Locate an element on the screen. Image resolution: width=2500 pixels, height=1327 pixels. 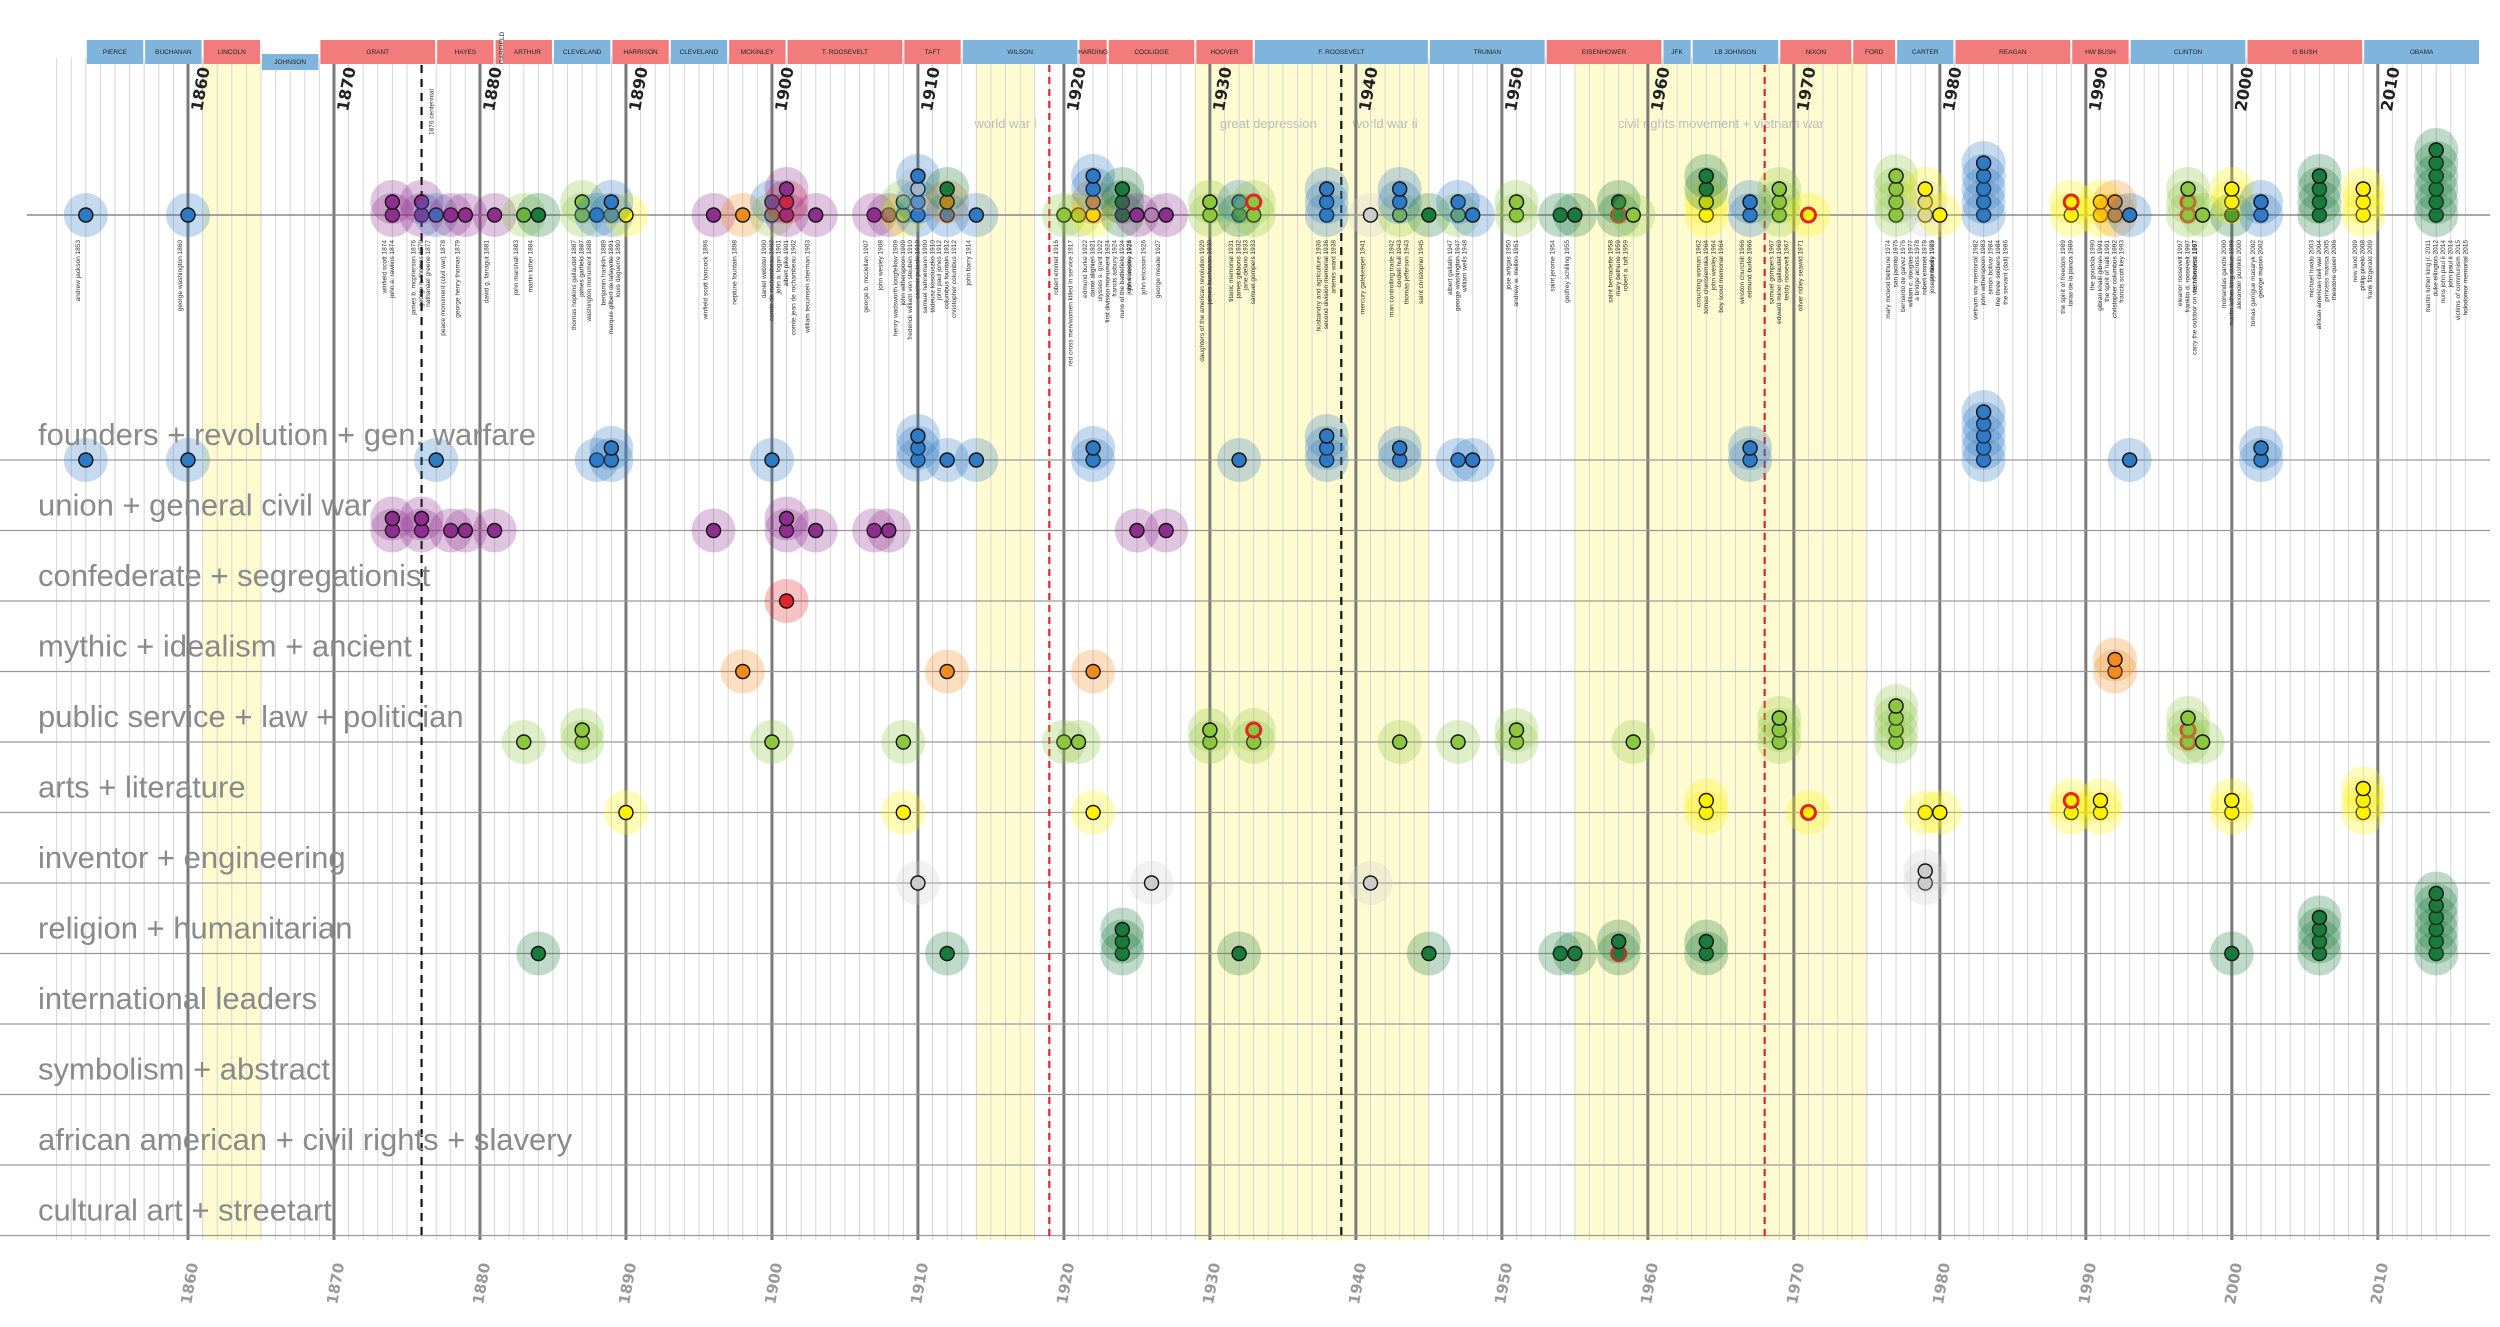
memorial-label-christopher-columbus-1912: christopher columbus 1912 is located at coordinates (954, 279).